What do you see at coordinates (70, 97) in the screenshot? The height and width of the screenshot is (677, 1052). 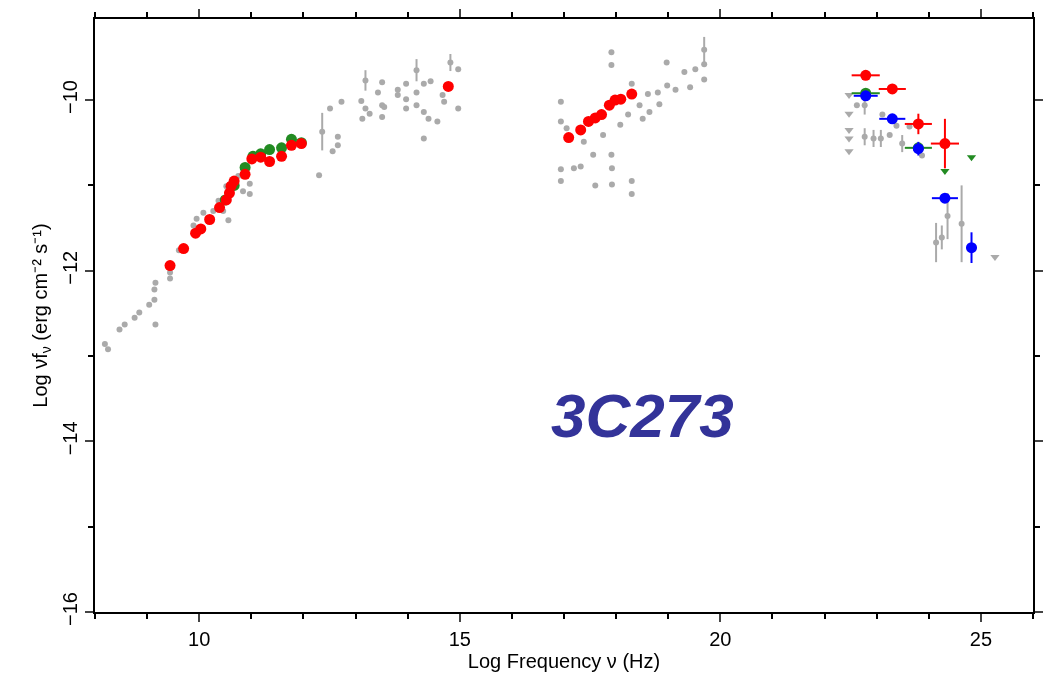 I see `y-tick-label: −10` at bounding box center [70, 97].